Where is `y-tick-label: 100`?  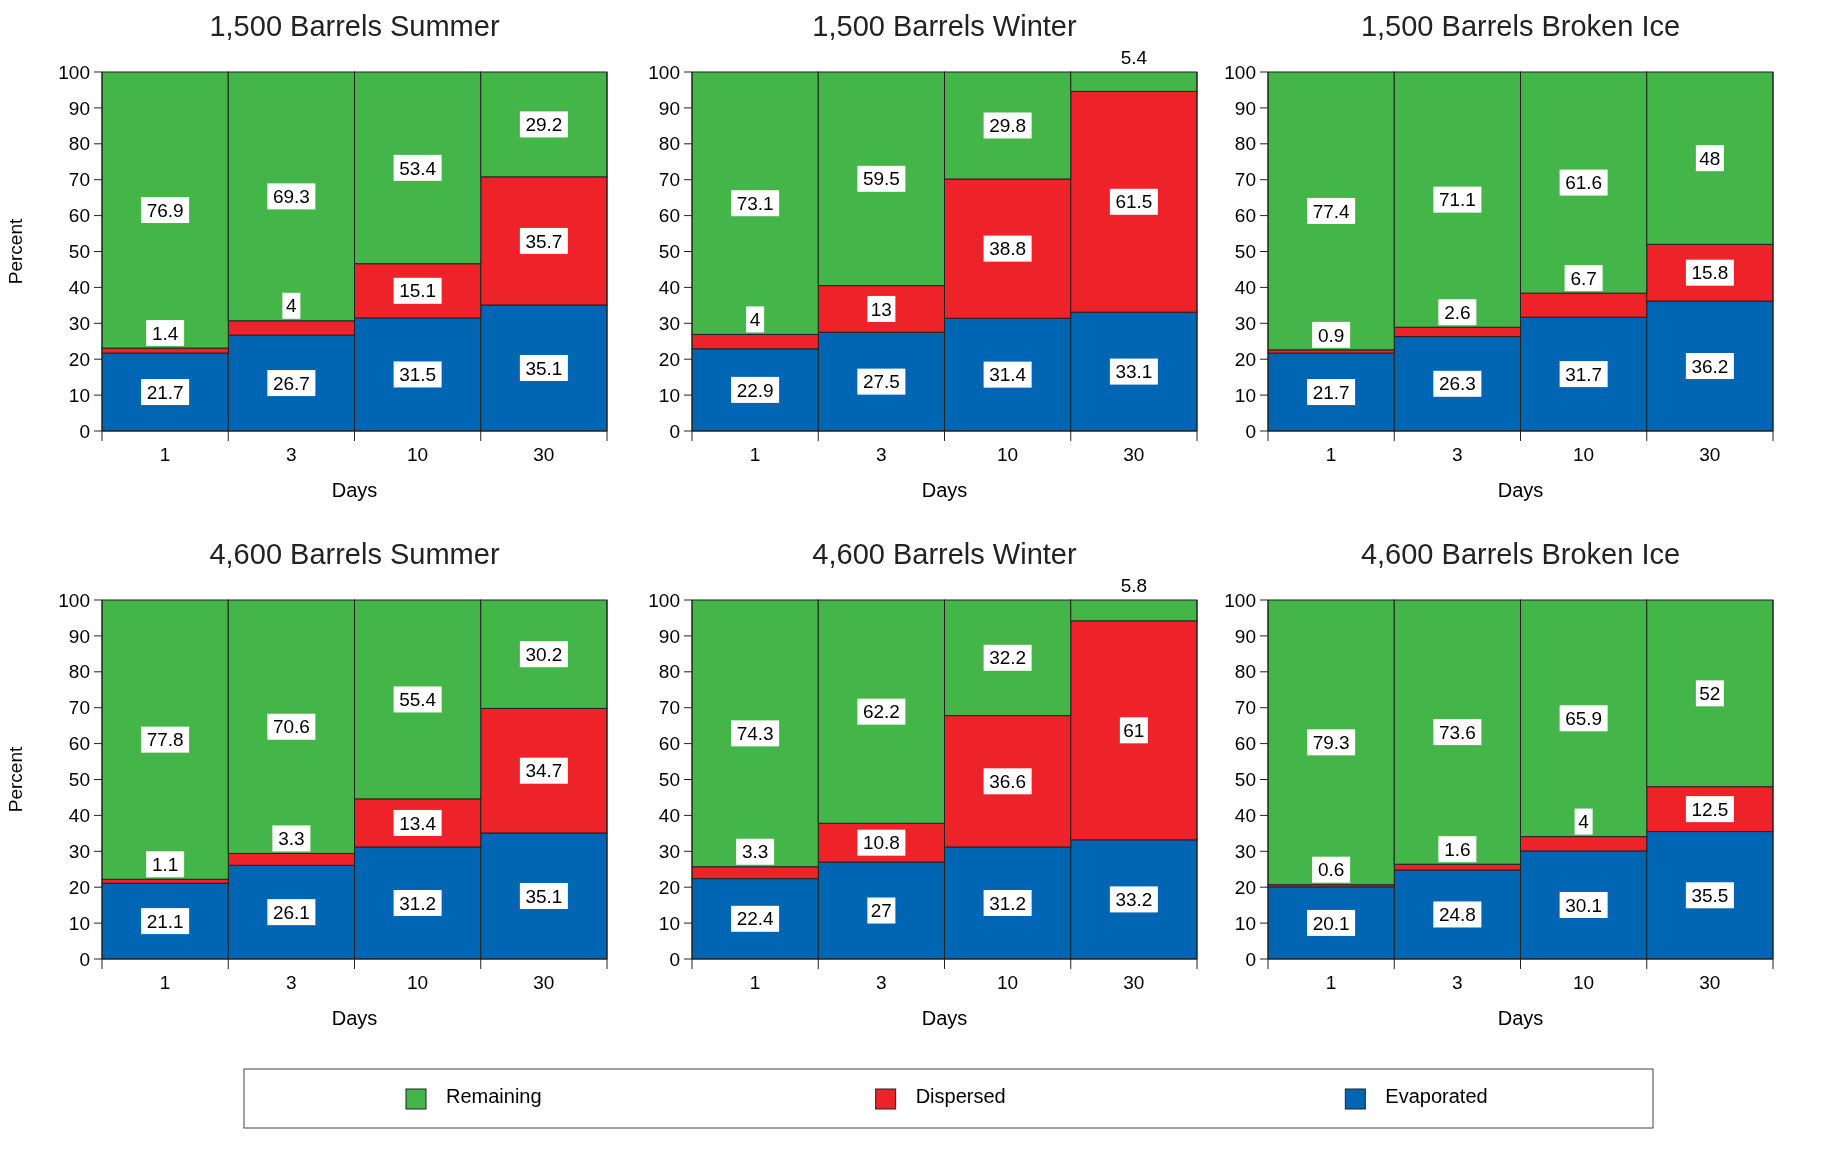
y-tick-label: 100 is located at coordinates (1240, 72).